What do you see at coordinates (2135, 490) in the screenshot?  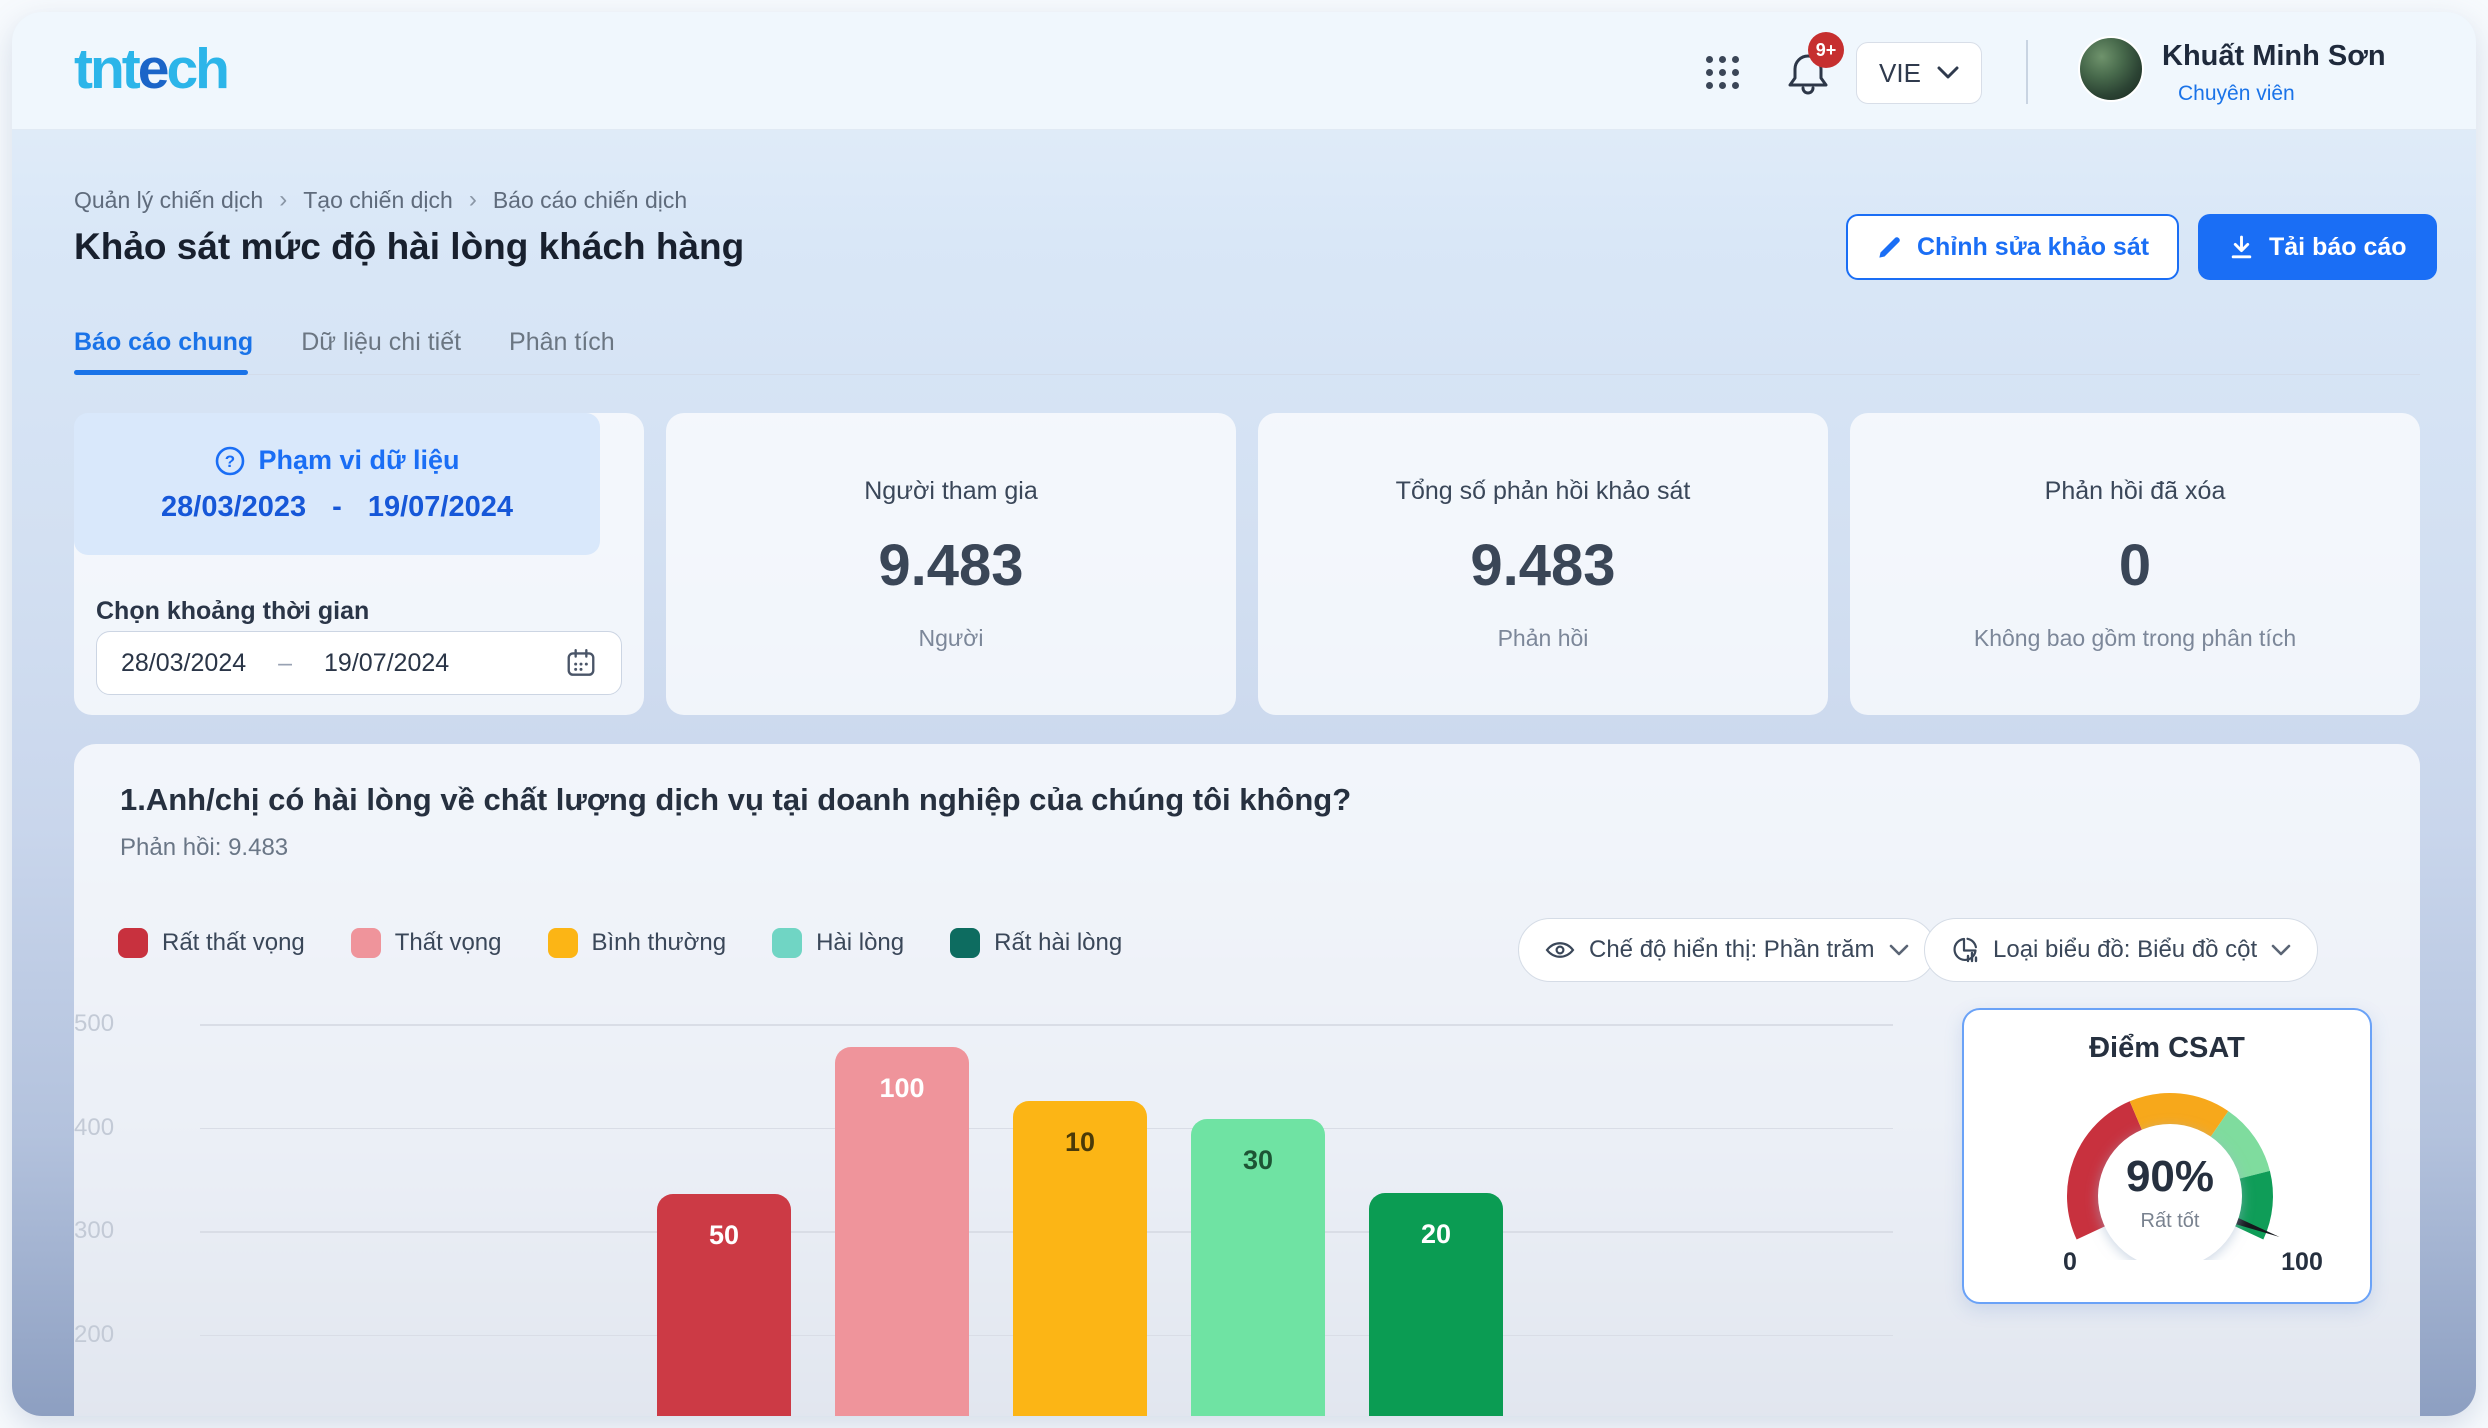 I see `deleted-responses-title: Phản hồi đã xóa` at bounding box center [2135, 490].